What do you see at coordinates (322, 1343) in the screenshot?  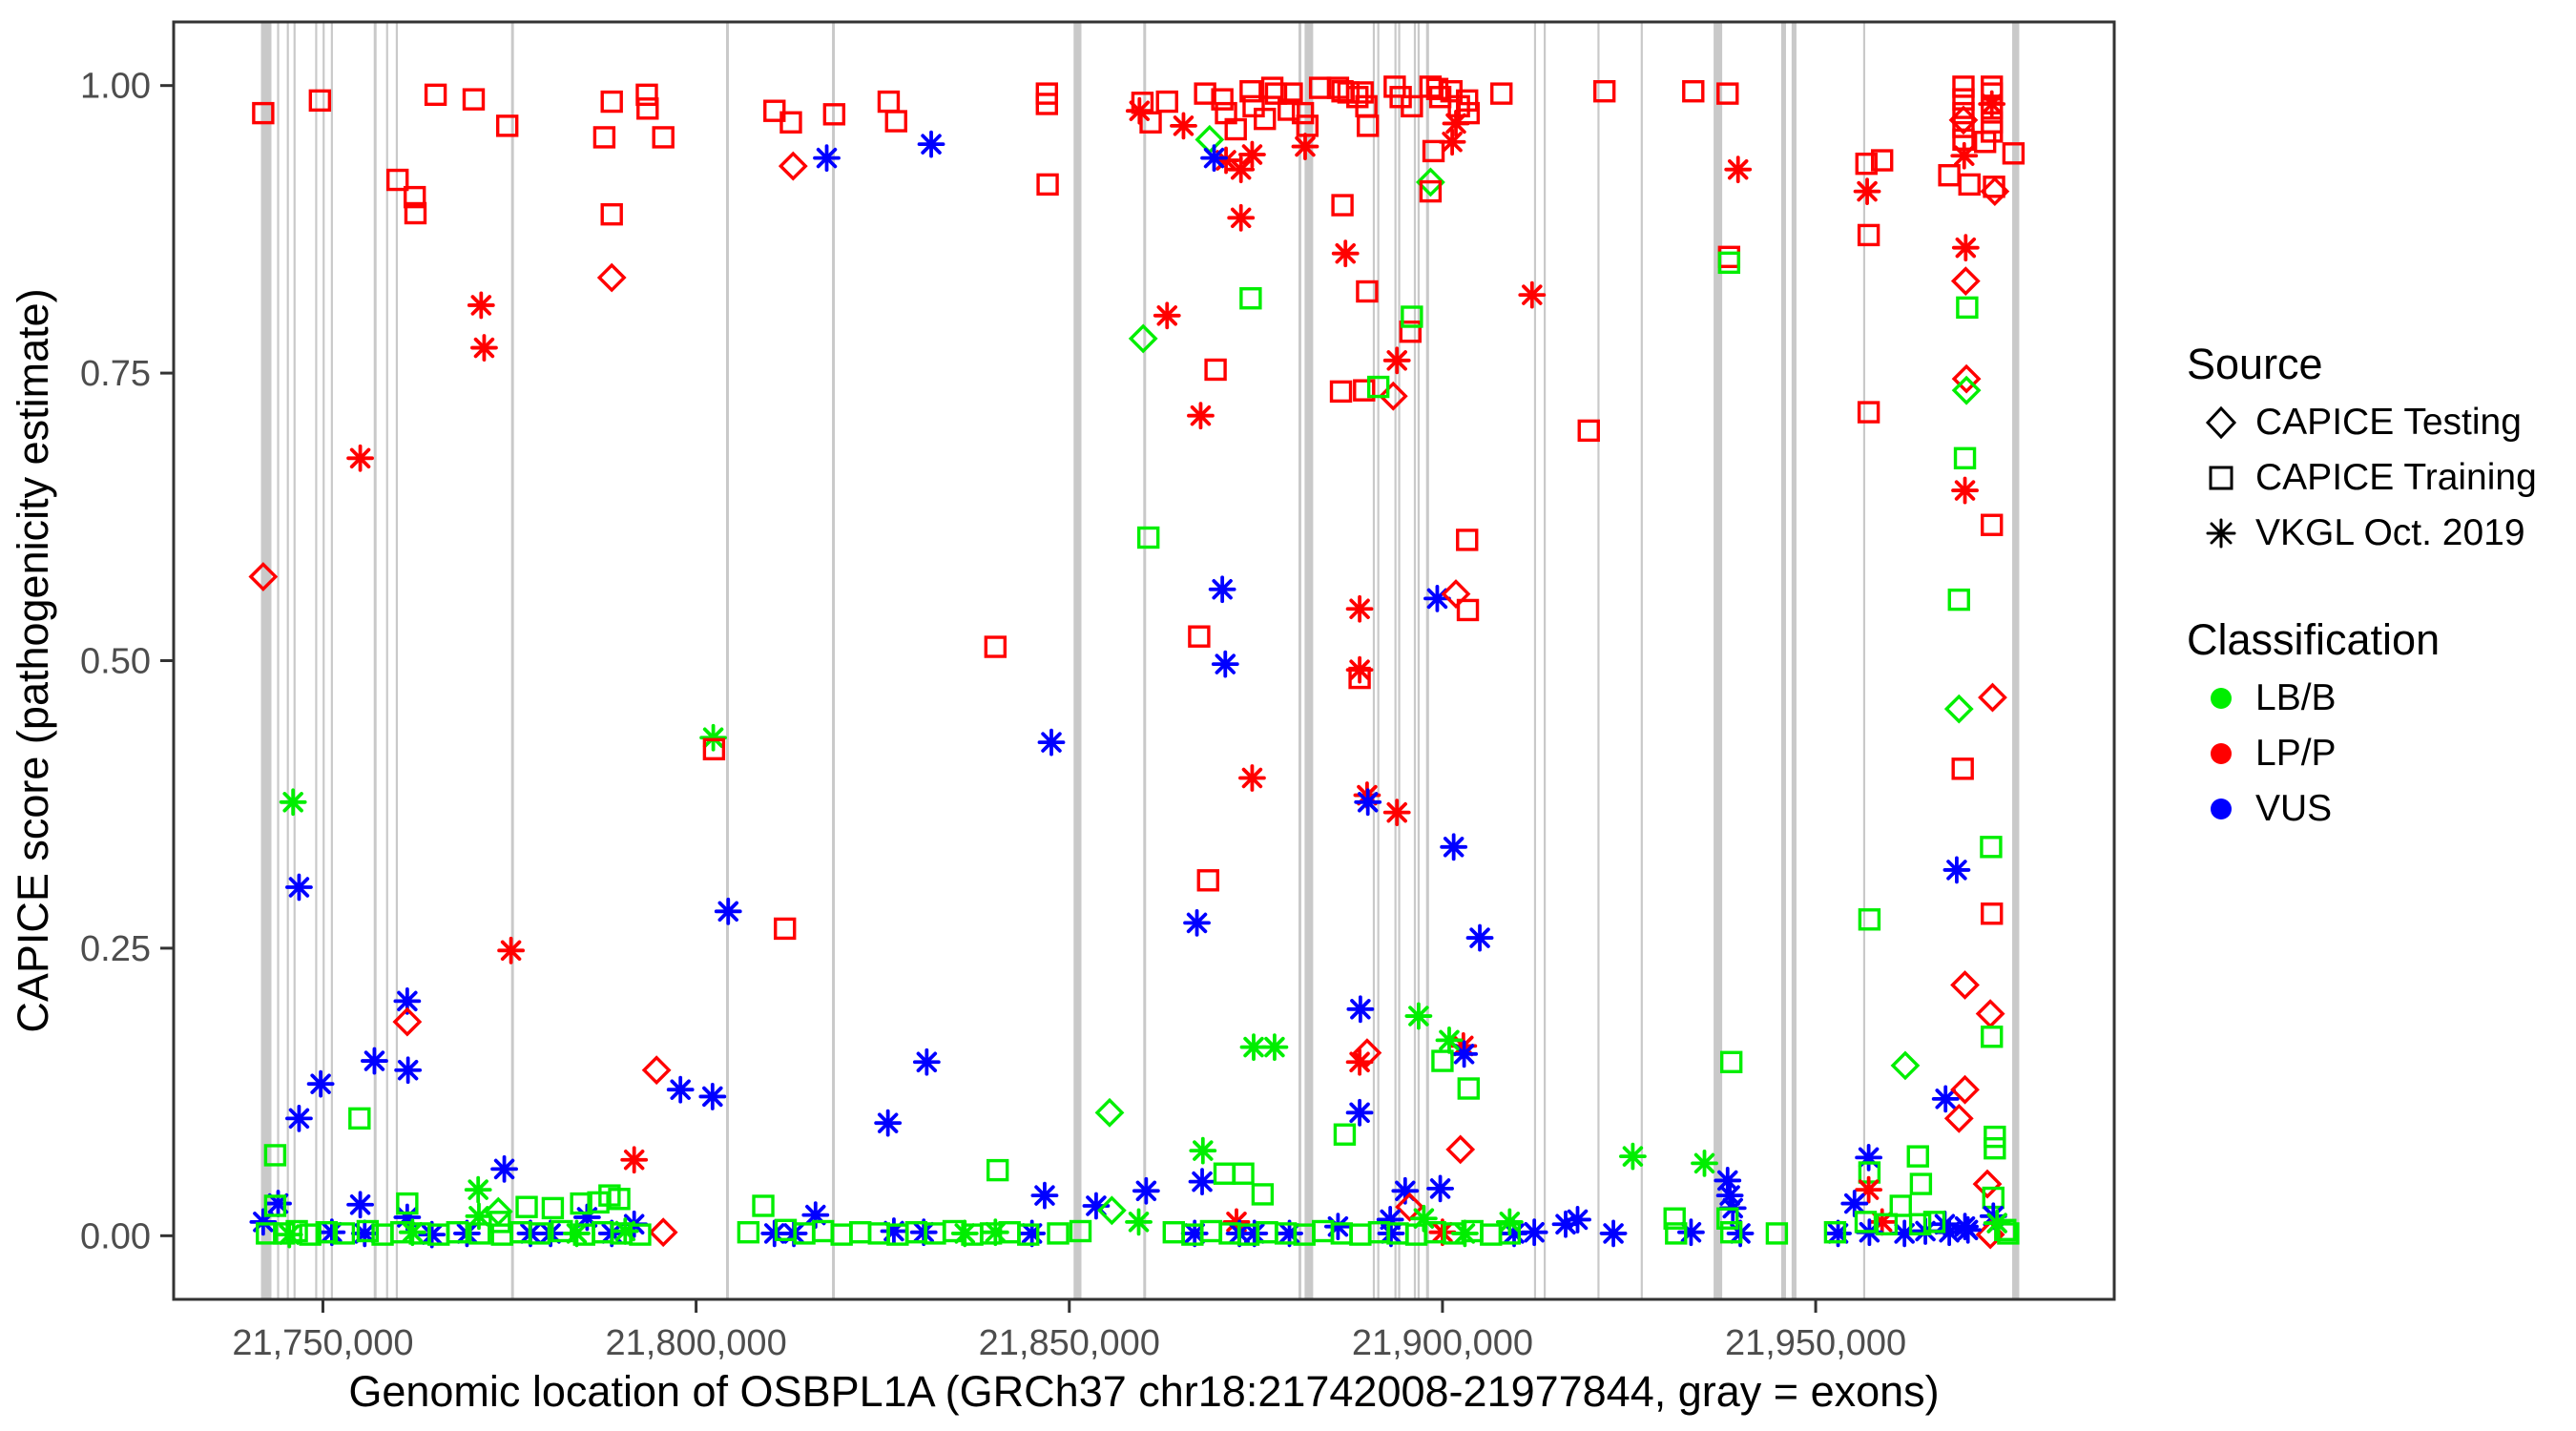 I see `x-tick-label: 21,750,000` at bounding box center [322, 1343].